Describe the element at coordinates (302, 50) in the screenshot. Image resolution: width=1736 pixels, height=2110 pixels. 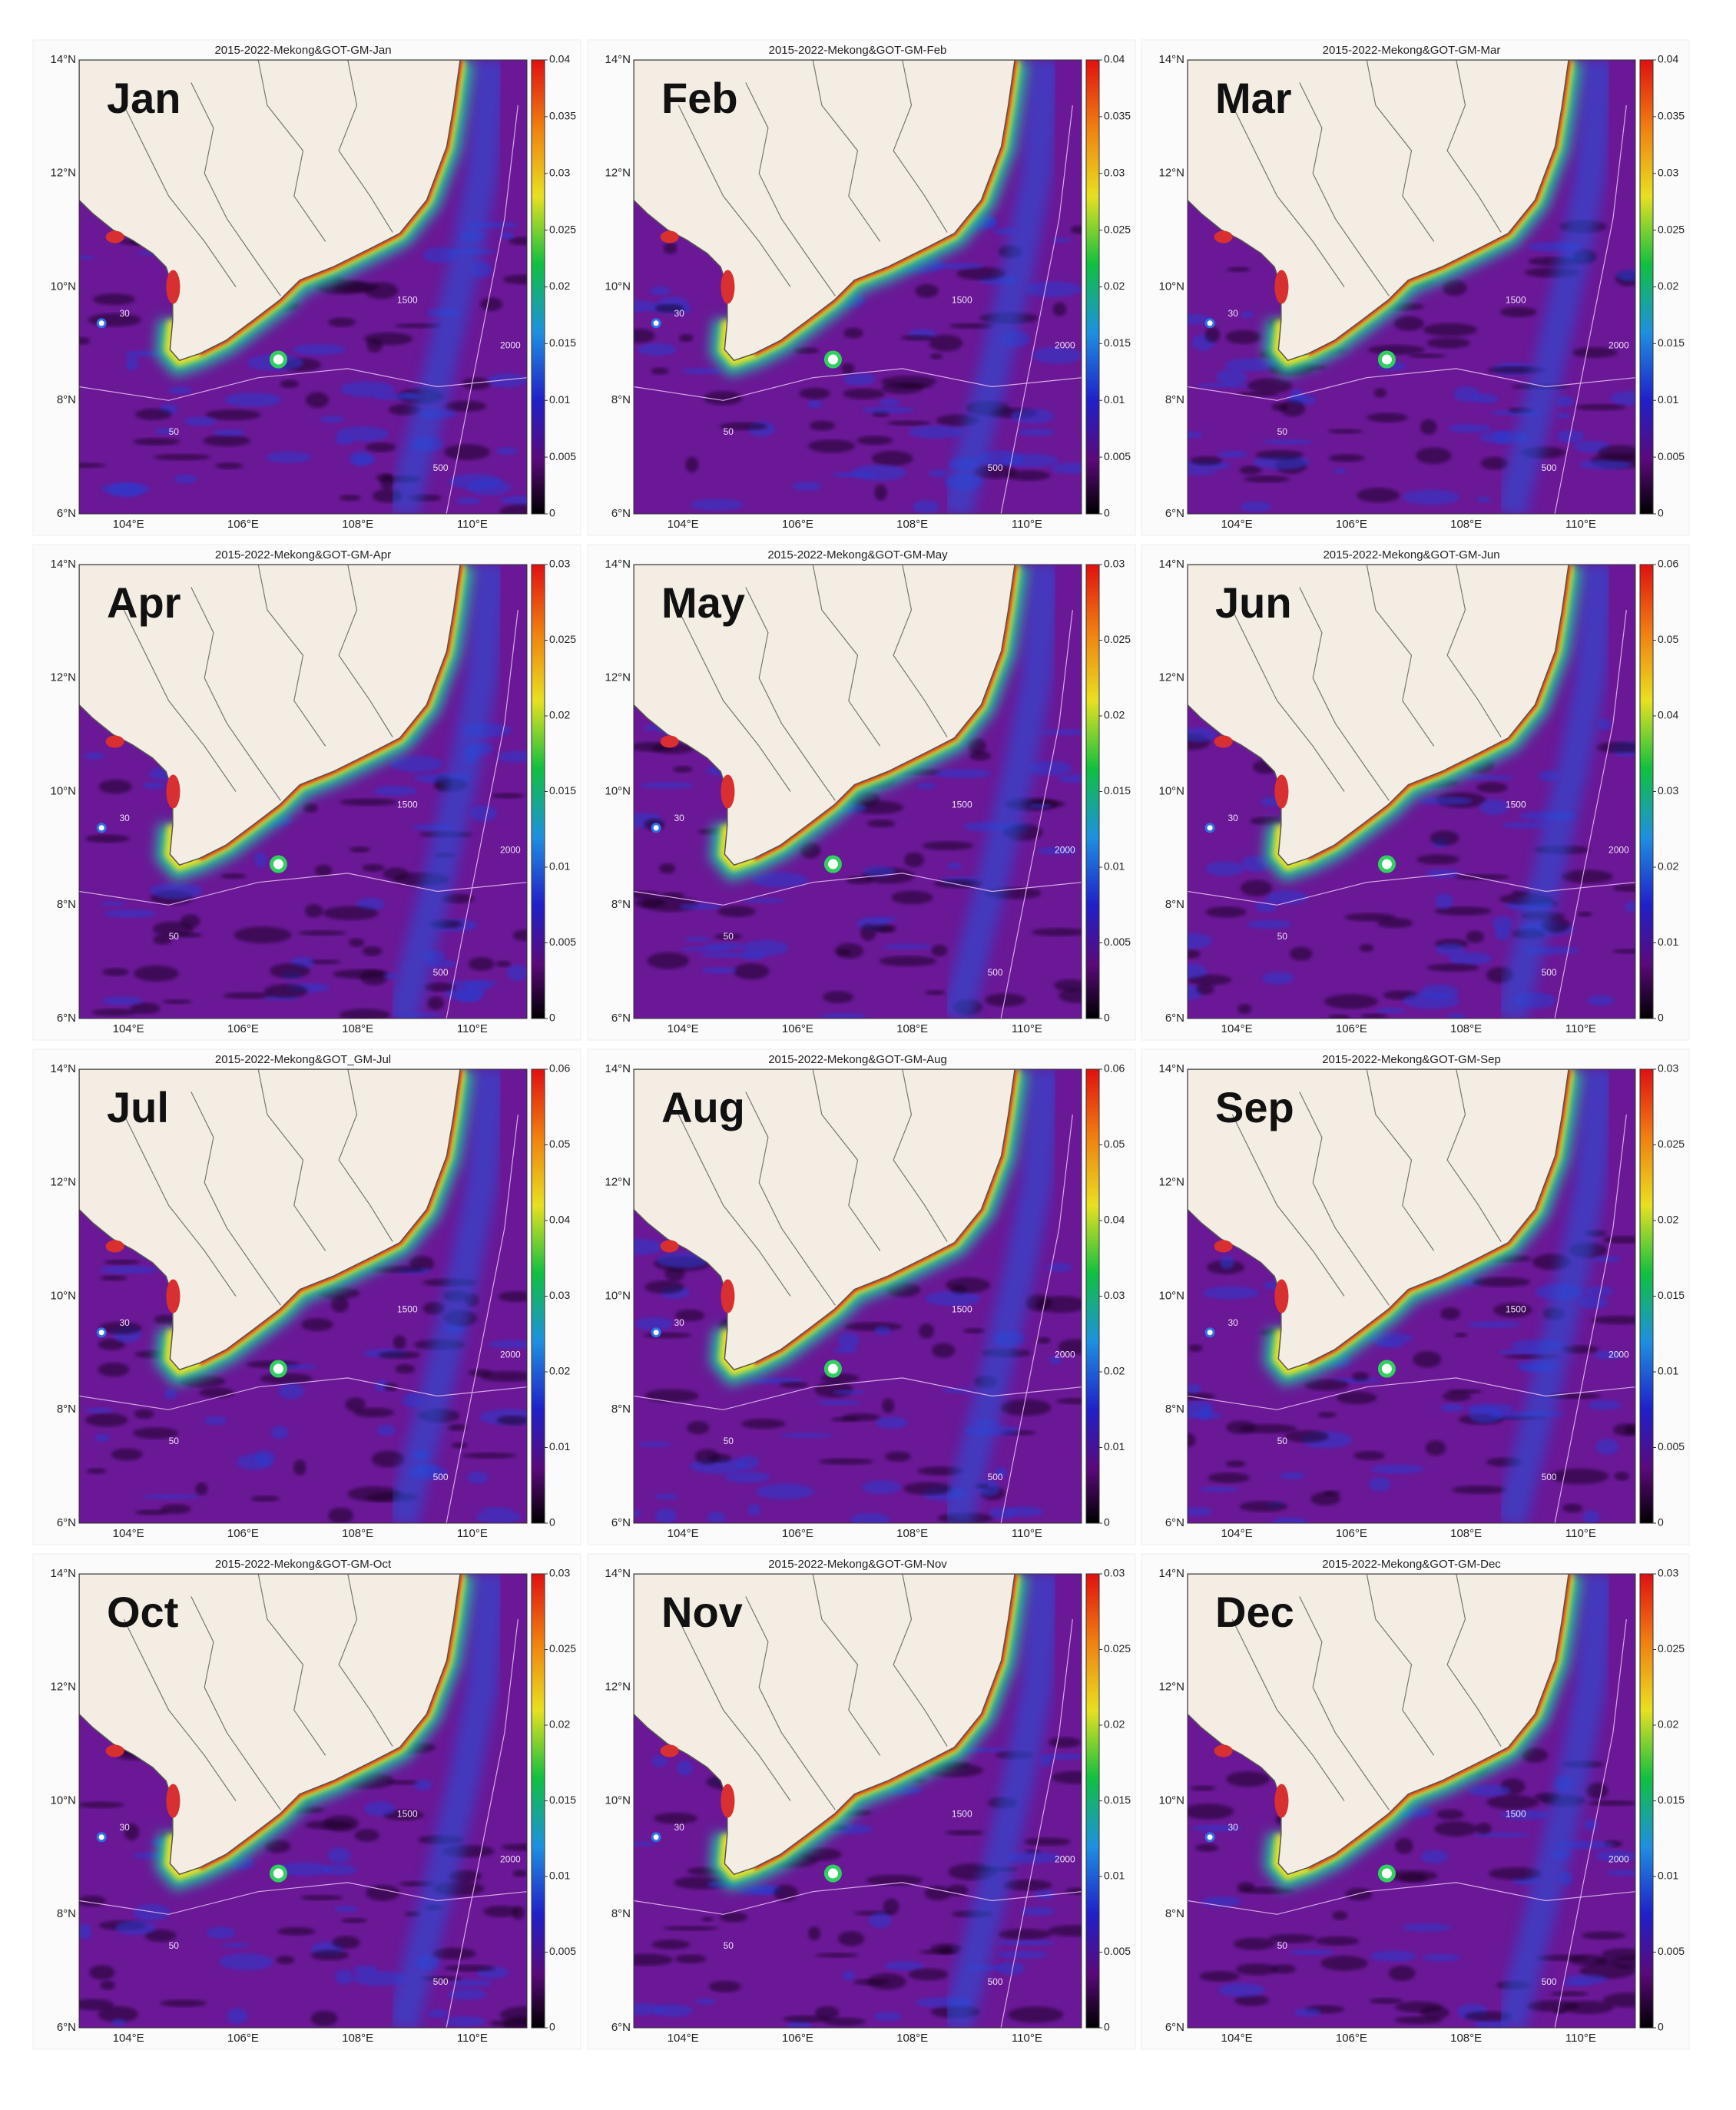
I see `panel-title: 2015-2022-Mekong&GOT-GM-Jan` at that location.